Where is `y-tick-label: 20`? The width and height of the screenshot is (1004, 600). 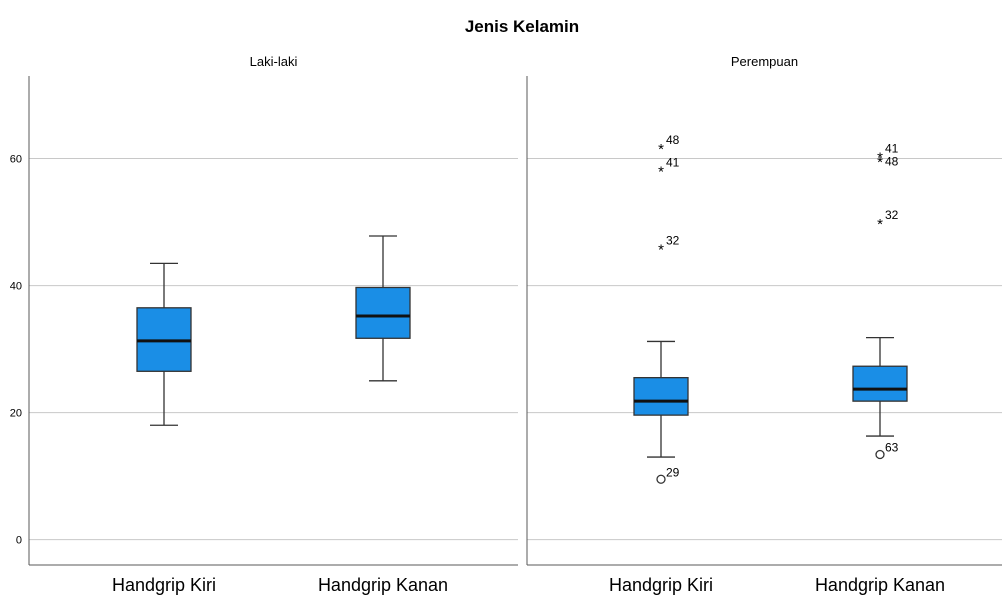
y-tick-label: 20 is located at coordinates (16, 414).